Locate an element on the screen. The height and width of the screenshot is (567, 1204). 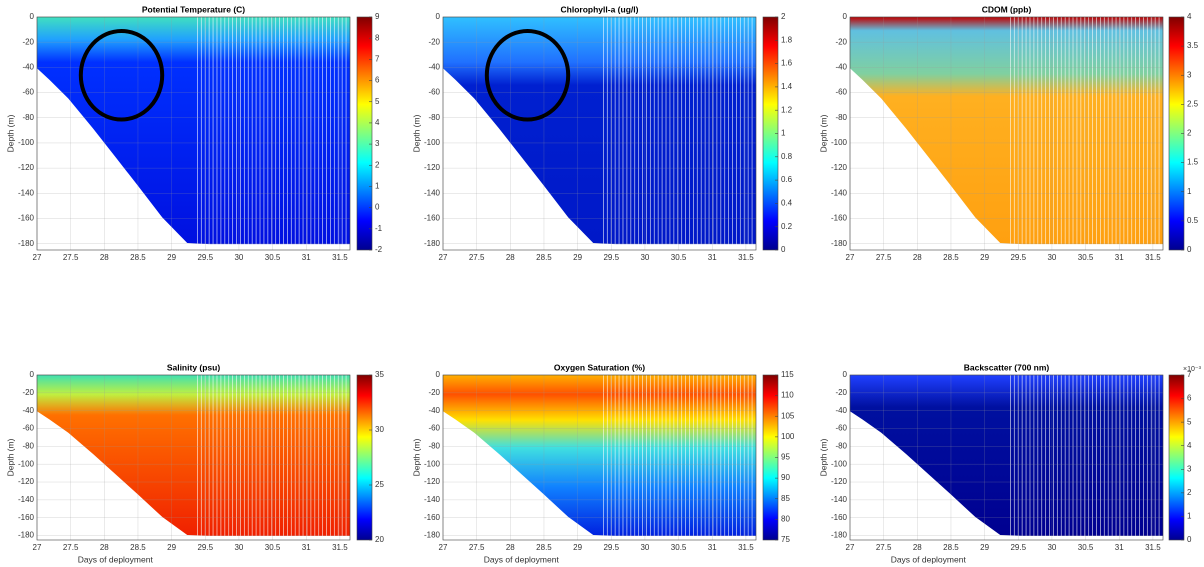
colorbar-tick-label: 115 is located at coordinates (787, 374).